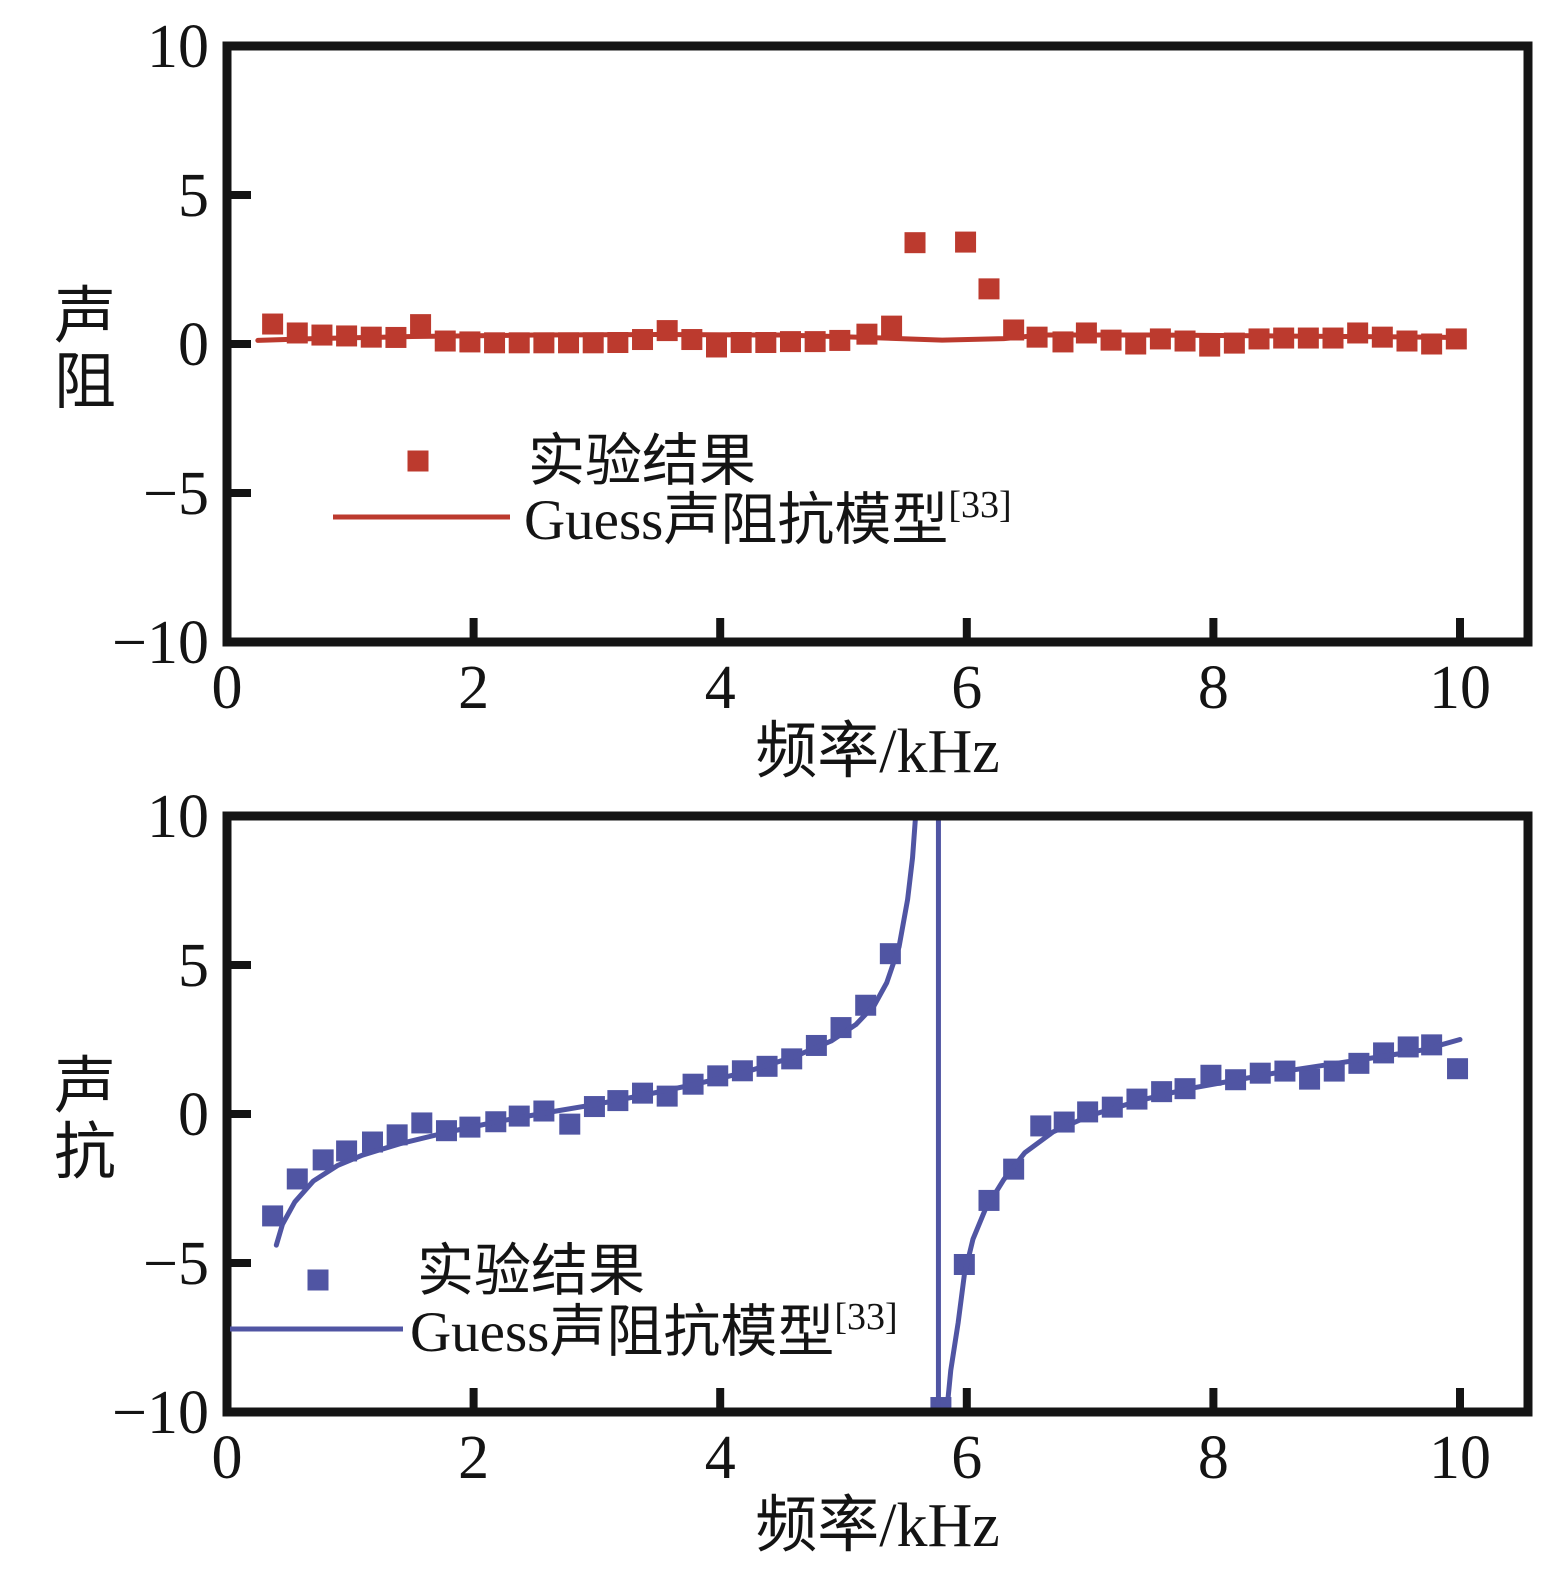 The height and width of the screenshot is (1572, 1564). I want to click on y-axis-title: 声阻, so click(85, 350).